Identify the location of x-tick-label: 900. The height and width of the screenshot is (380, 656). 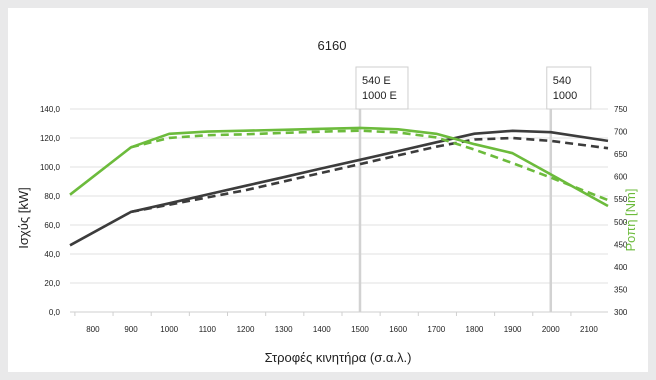
(131, 329).